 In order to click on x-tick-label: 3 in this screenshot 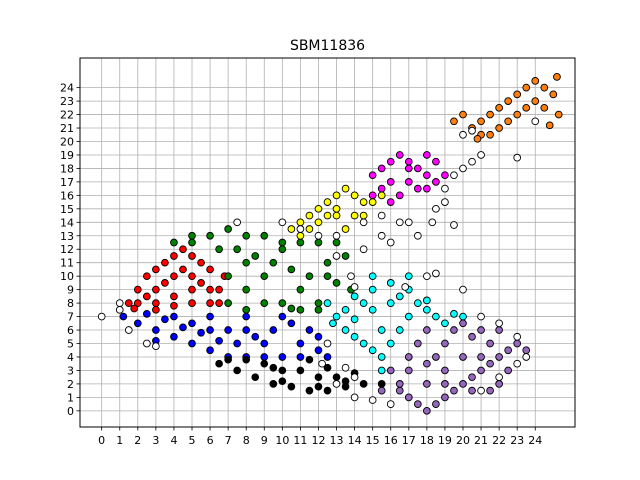, I will do `click(155, 440)`.